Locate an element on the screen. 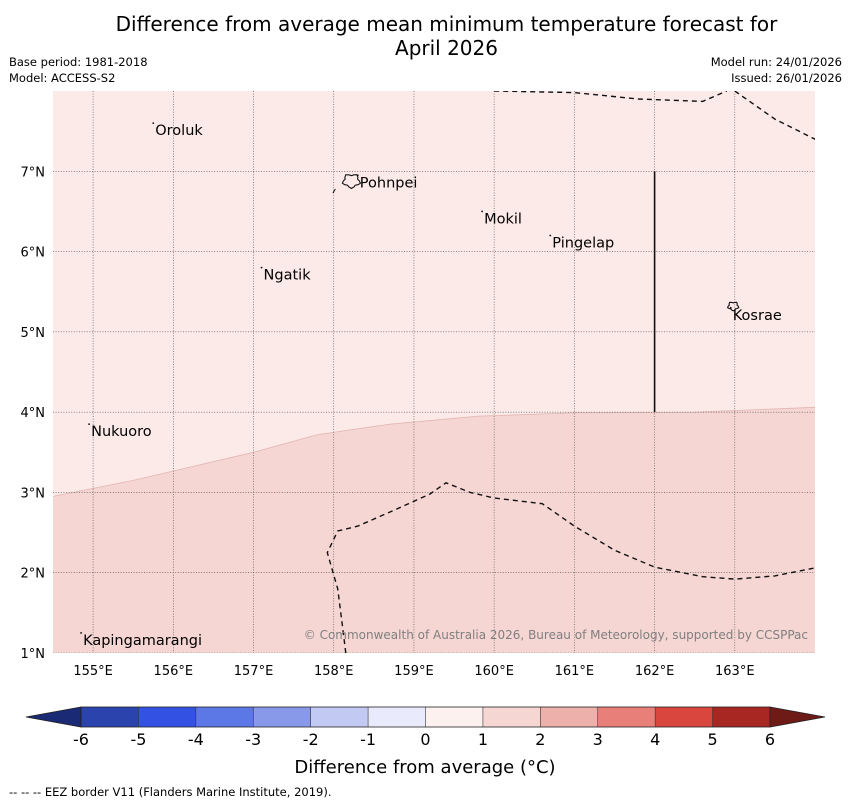 This screenshot has width=850, height=804. island-fragment is located at coordinates (334, 191).